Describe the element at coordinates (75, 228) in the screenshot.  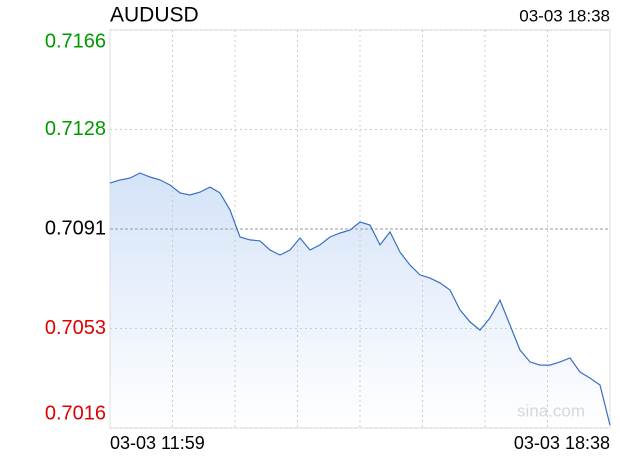
I see `y-tick-label: 0.7091` at that location.